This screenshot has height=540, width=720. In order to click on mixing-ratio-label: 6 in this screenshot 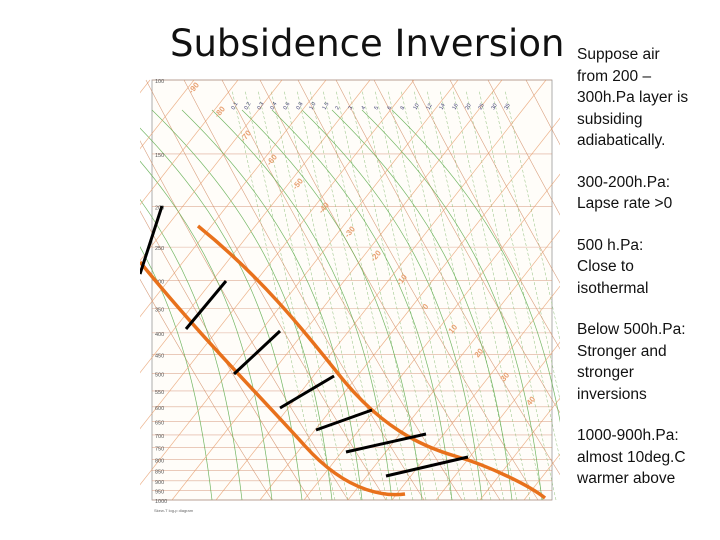, I will do `click(390, 108)`.